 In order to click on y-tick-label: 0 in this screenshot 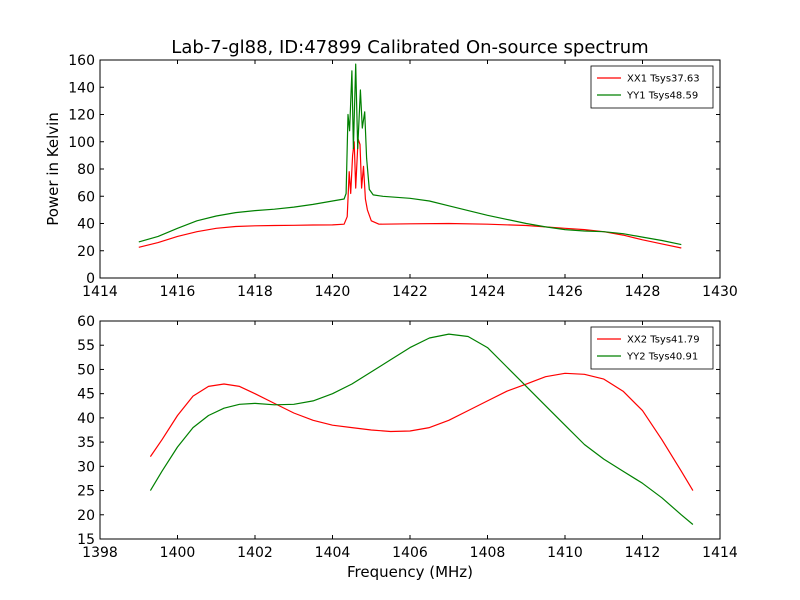, I will do `click(90, 279)`.